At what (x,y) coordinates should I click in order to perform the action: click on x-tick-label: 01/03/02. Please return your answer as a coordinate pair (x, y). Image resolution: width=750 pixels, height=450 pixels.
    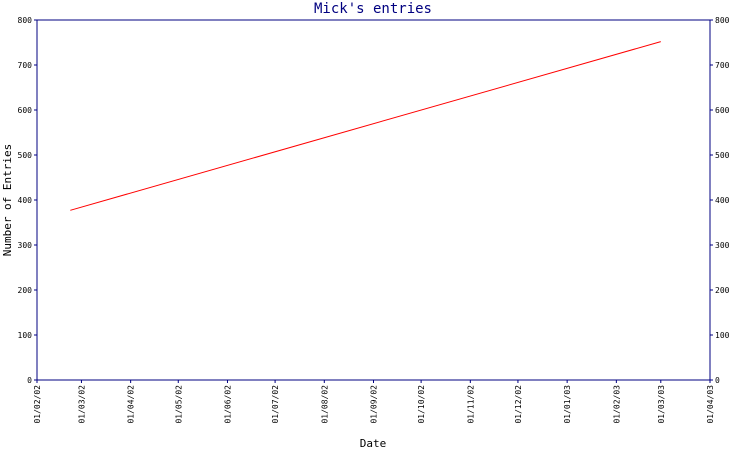
    Looking at the image, I should click on (81, 404).